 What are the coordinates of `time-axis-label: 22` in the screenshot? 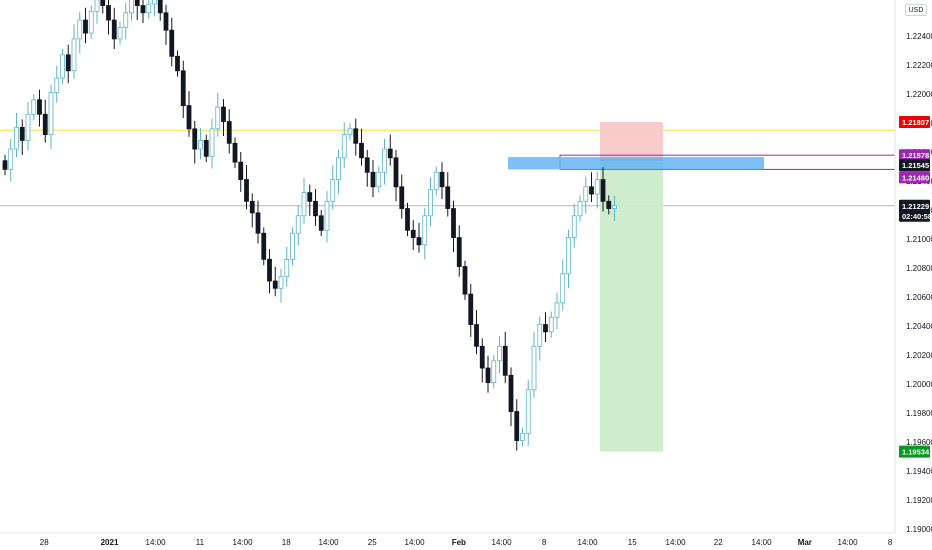 It's located at (718, 542).